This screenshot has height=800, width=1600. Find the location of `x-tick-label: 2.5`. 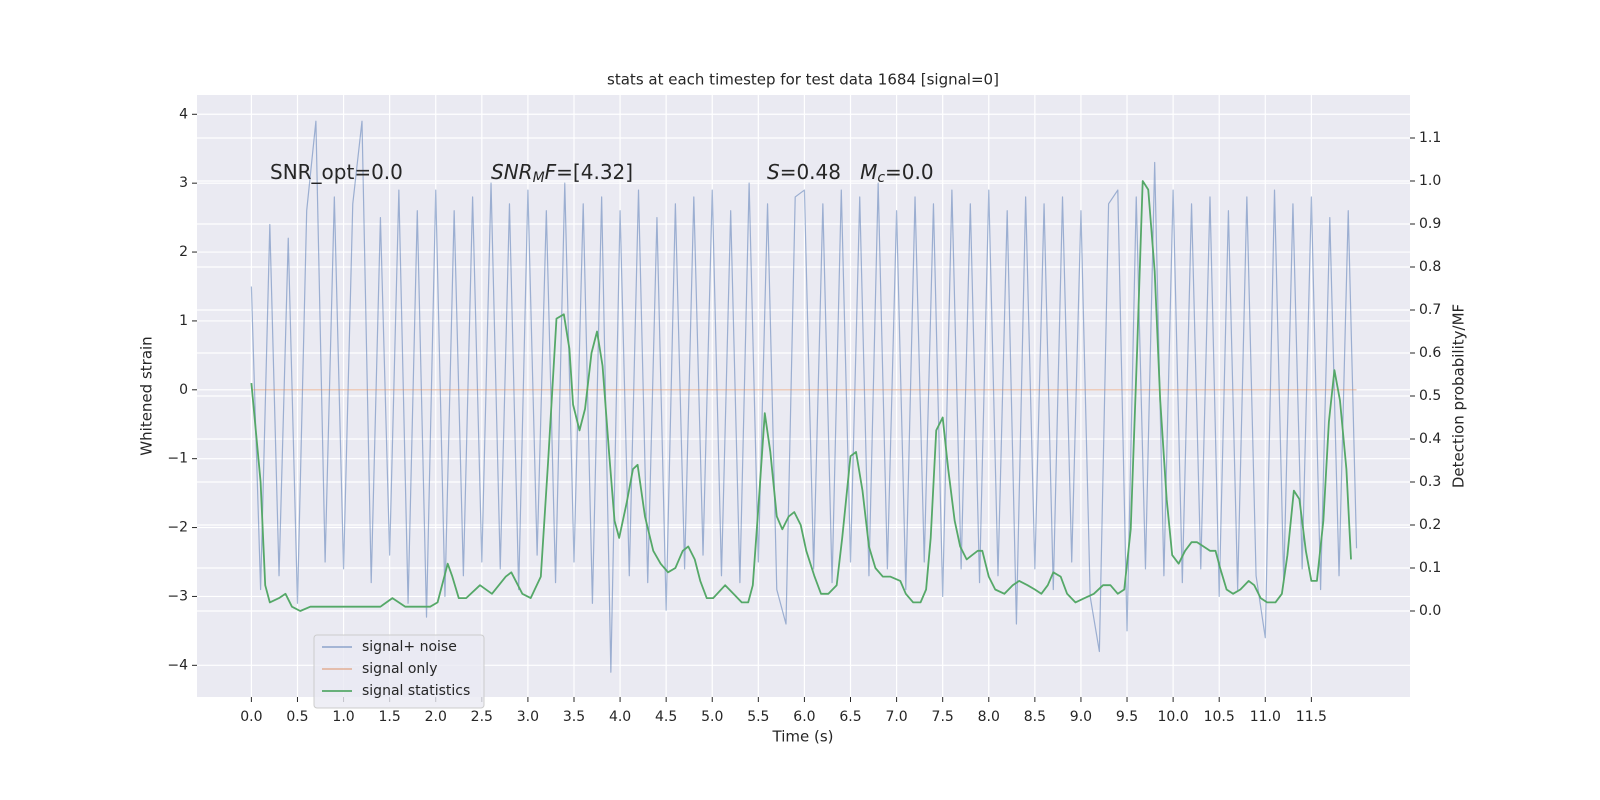

x-tick-label: 2.5 is located at coordinates (482, 717).